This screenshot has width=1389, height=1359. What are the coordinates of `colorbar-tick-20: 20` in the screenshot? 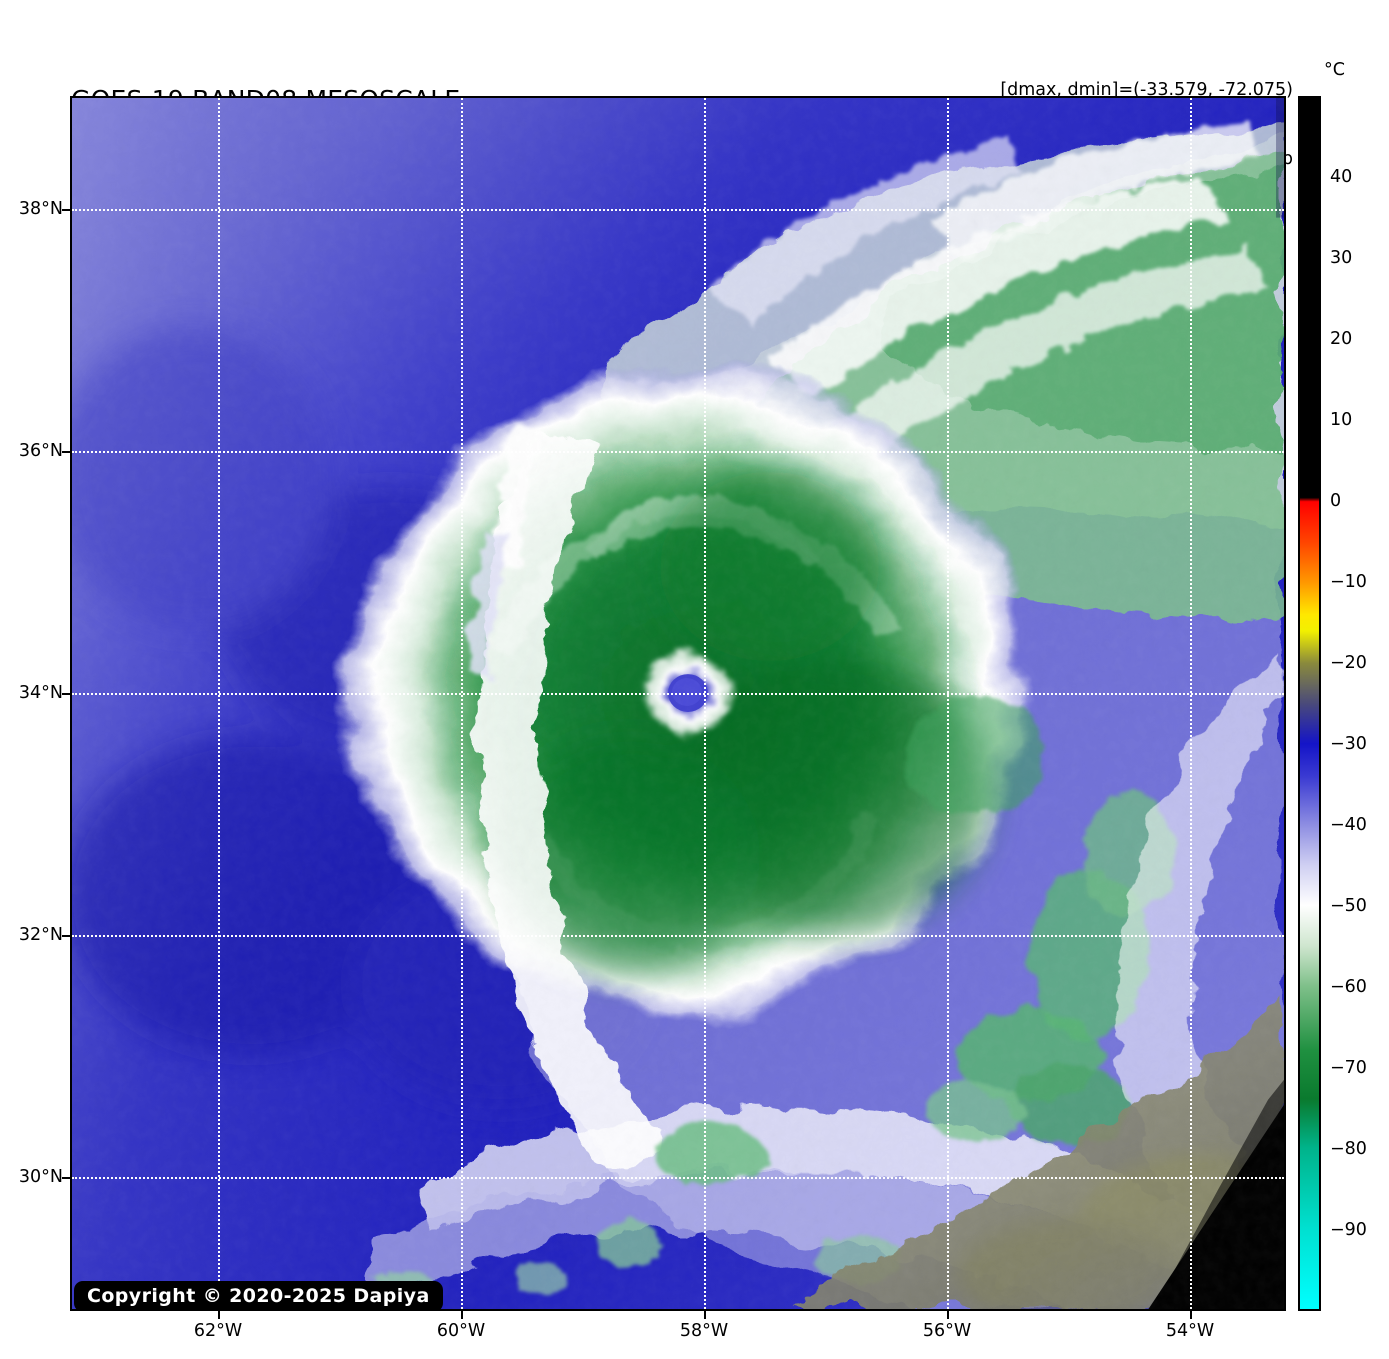 It's located at (1341, 339).